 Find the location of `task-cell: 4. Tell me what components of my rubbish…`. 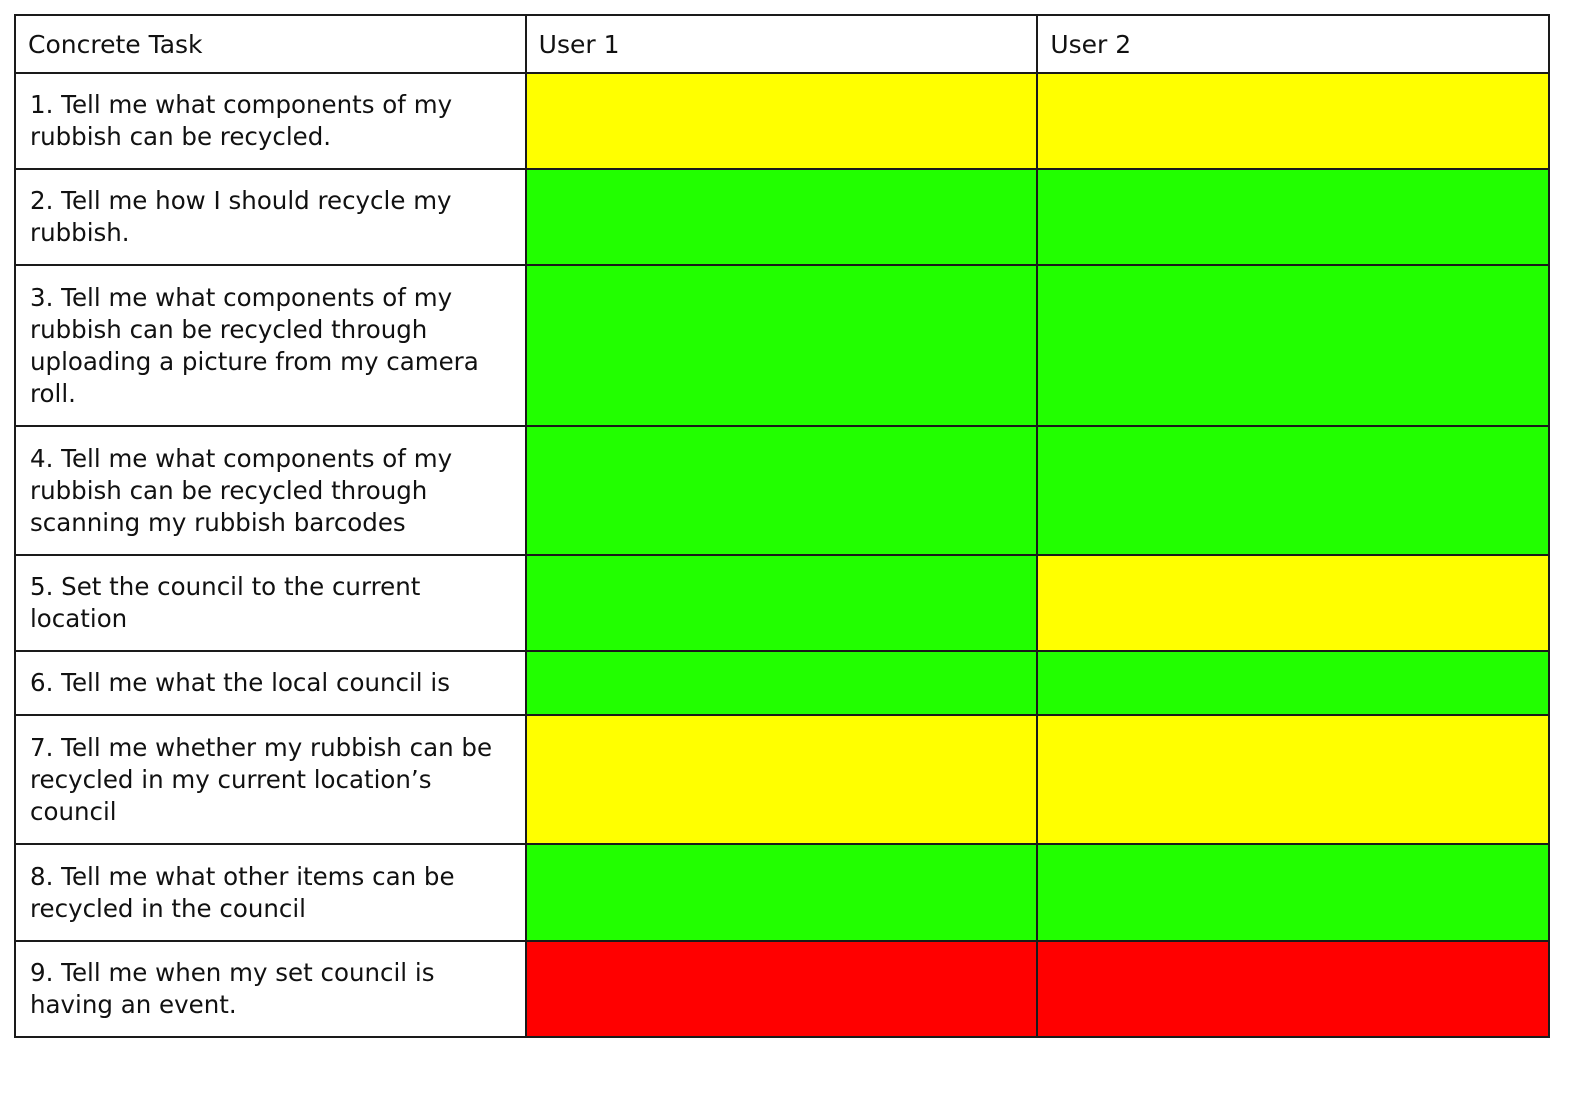

task-cell: 4. Tell me what components of my rubbish… is located at coordinates (270, 490).